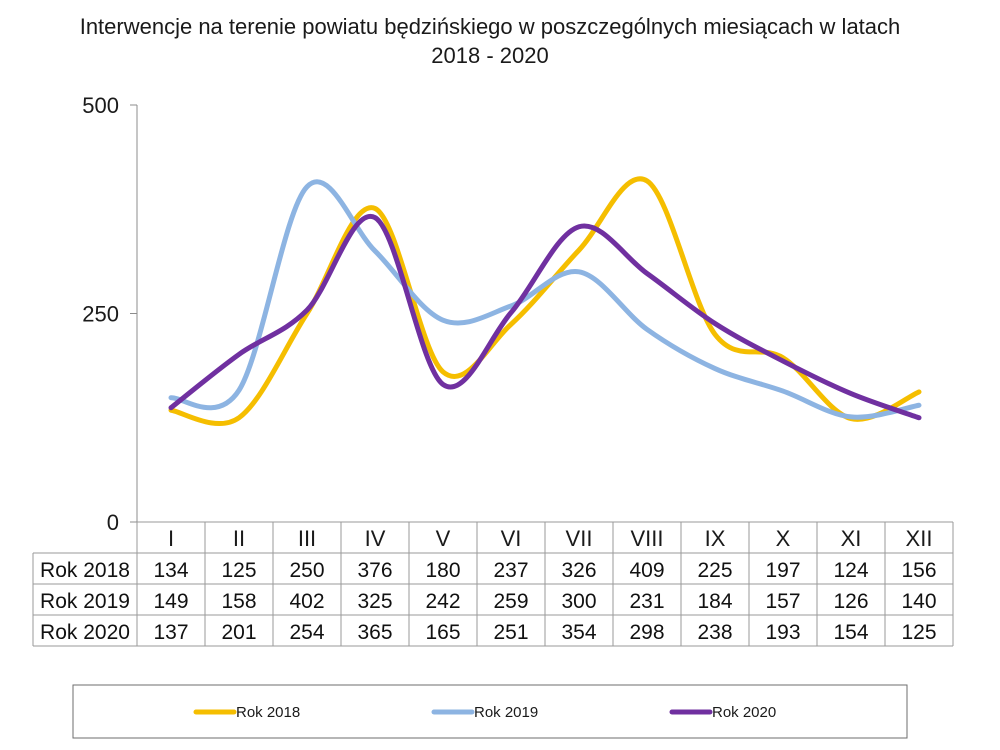 The image size is (1000, 750). Describe the element at coordinates (100, 105) in the screenshot. I see `y-tick-label: 500` at that location.